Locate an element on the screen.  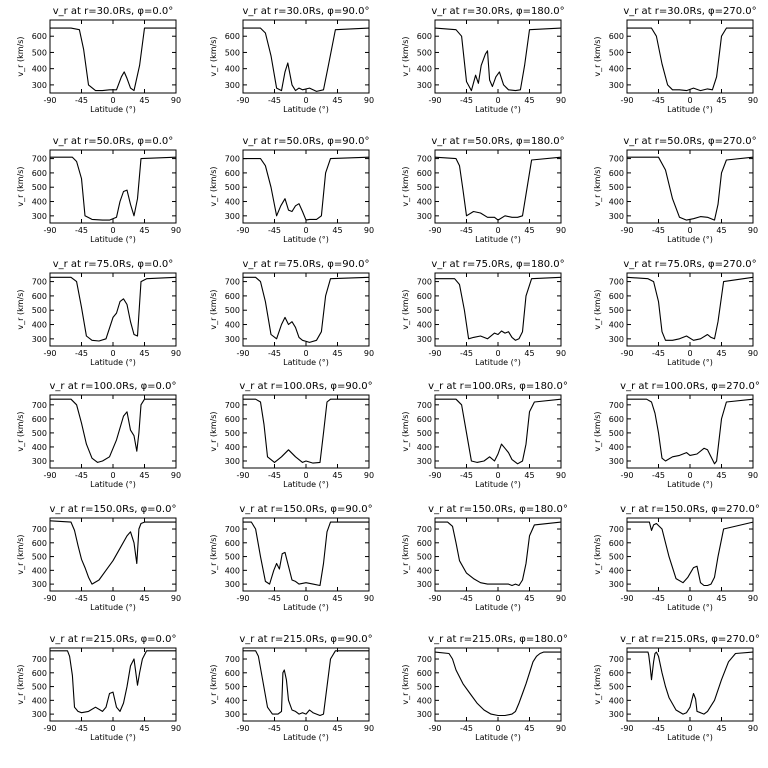
panel-title: v_r at r=75.0Rs, φ=0.0° is located at coordinates (113, 264).